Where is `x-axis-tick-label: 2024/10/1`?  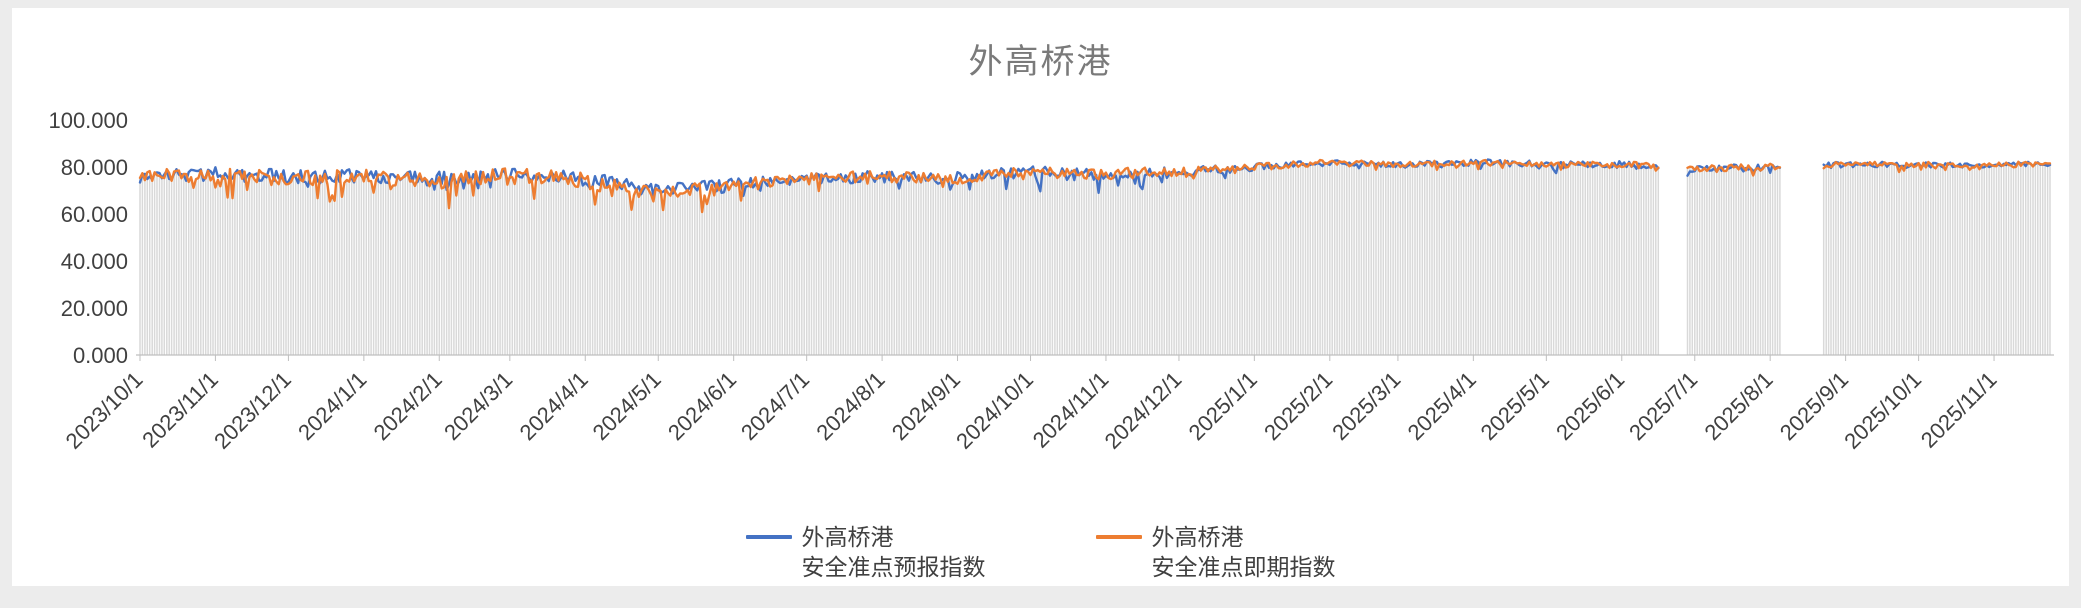 x-axis-tick-label: 2024/10/1 is located at coordinates (994, 410).